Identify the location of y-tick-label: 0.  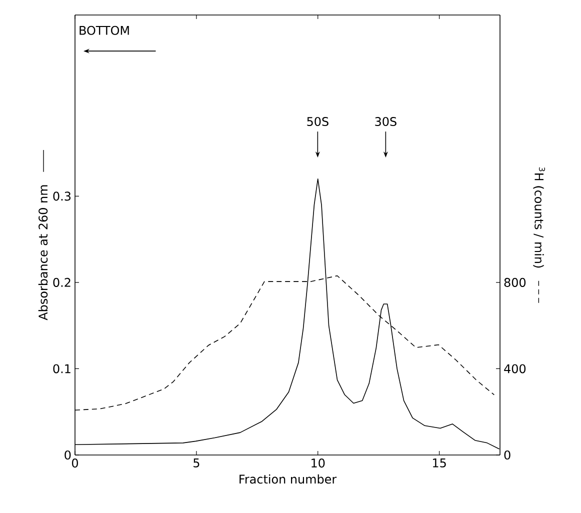
(67, 455).